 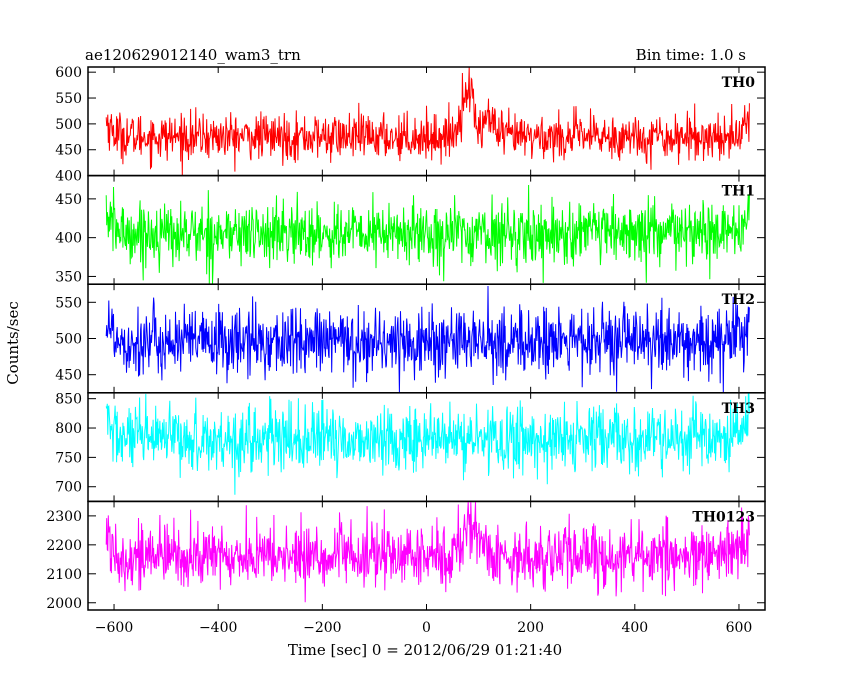 I want to click on y-axis-label: Counts/sec, so click(x=13, y=343).